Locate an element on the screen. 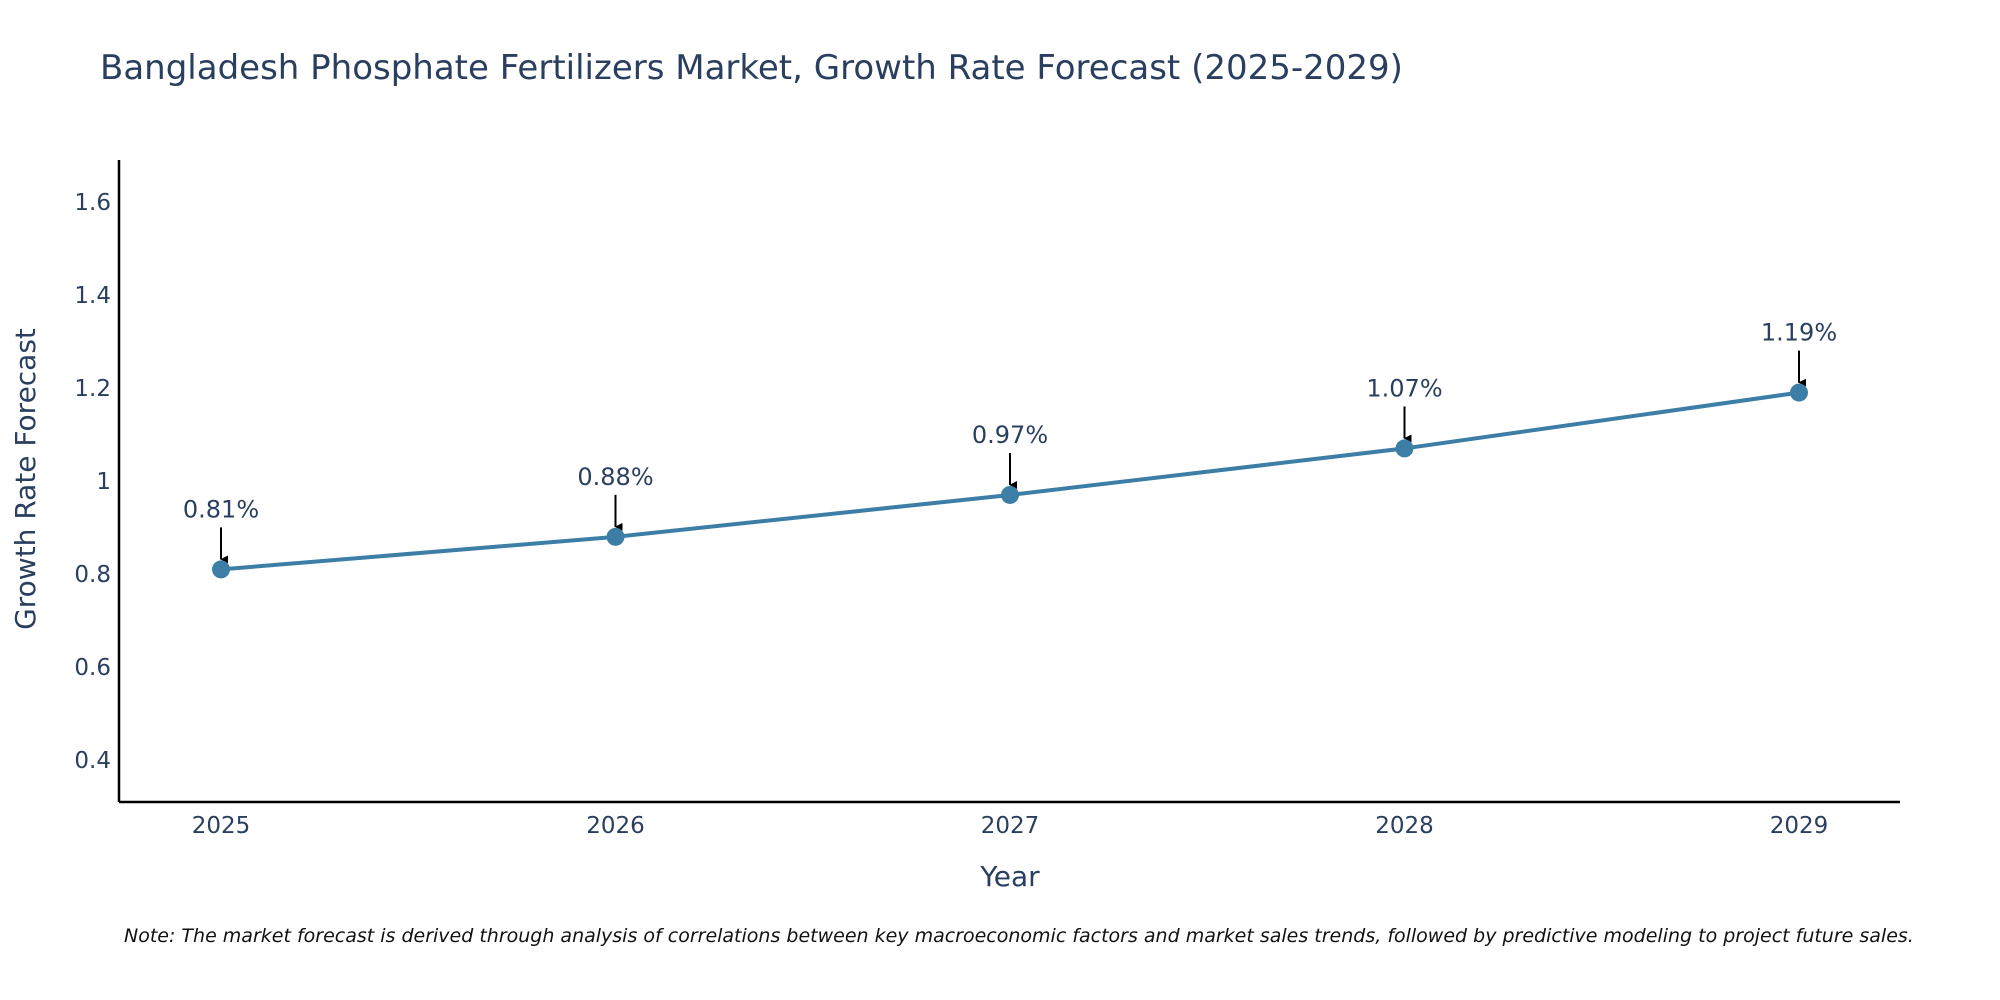 The height and width of the screenshot is (1000, 2000). y-tick-label: 0.8 is located at coordinates (92, 575).